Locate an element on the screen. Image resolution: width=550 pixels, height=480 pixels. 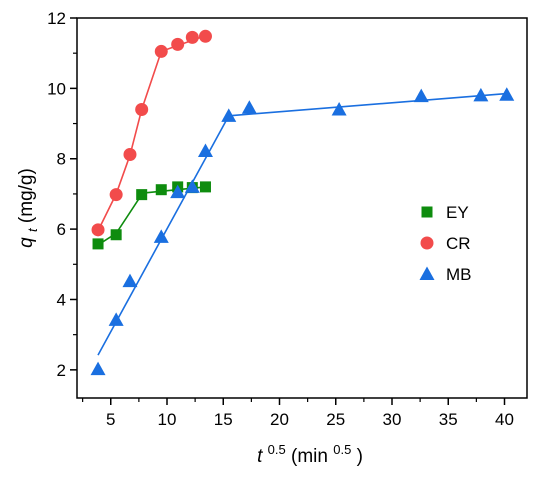
x-axis-unit-exponent: 0.5 is located at coordinates (342, 449).